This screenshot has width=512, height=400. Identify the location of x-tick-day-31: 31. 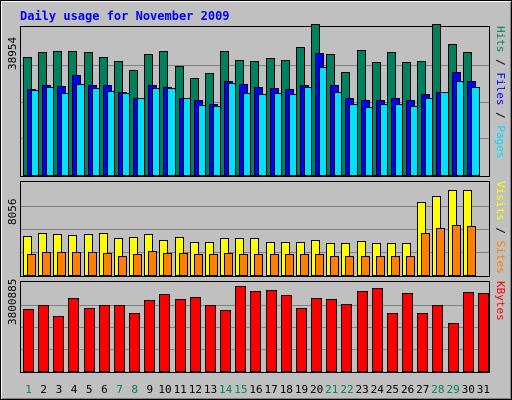
(483, 389).